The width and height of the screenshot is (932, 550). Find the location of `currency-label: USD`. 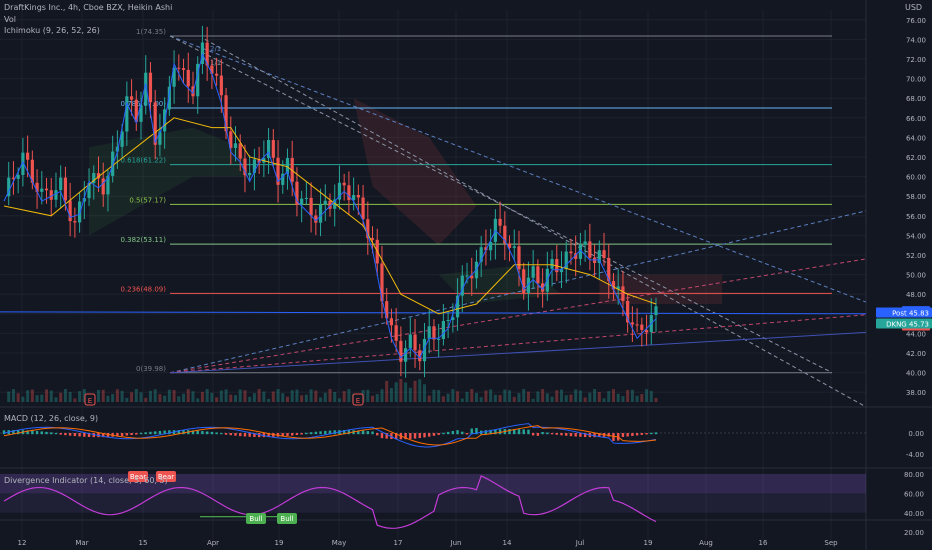

currency-label: USD is located at coordinates (914, 7).